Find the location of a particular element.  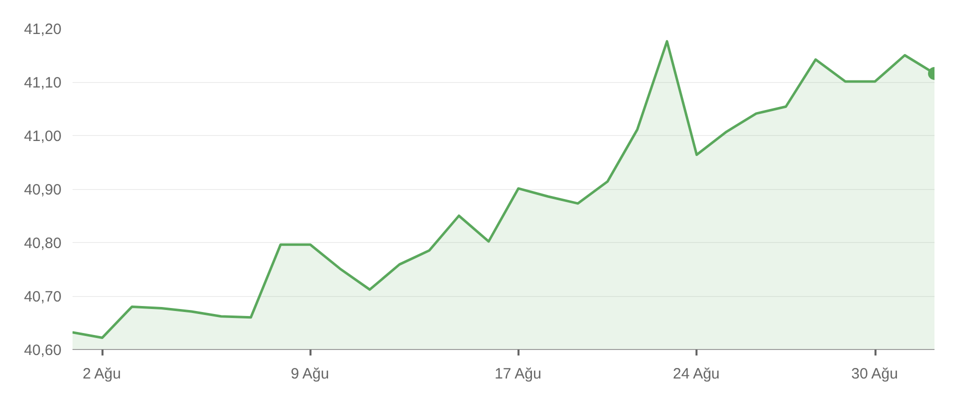

x-tick-label: 30 Ağu is located at coordinates (874, 374).